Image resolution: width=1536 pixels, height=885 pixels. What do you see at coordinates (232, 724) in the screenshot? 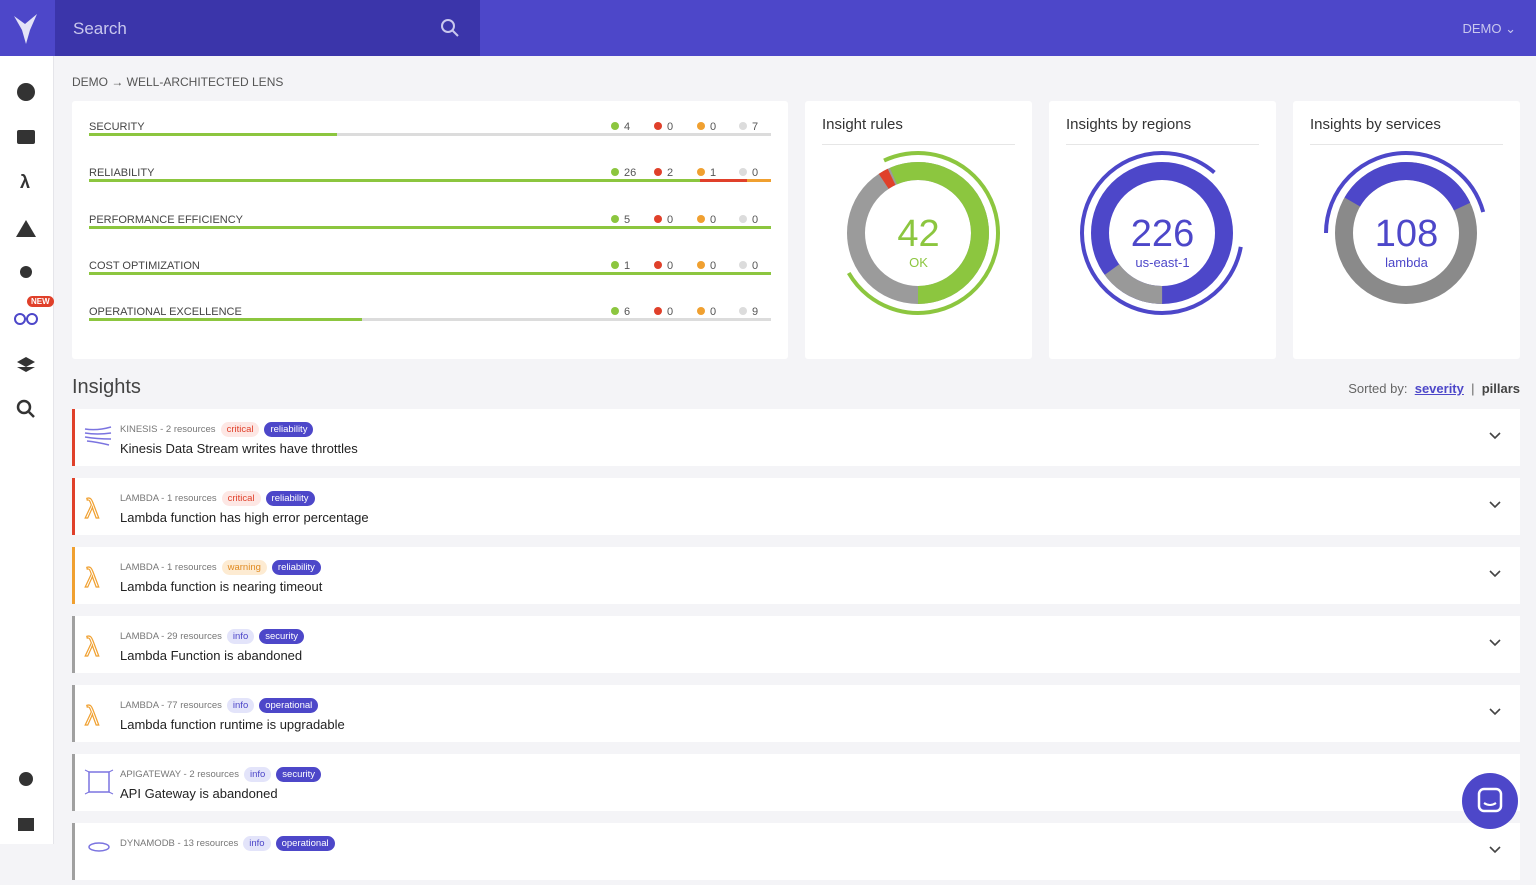
I see `insight-title: Lambda function runtime is upgradable` at bounding box center [232, 724].